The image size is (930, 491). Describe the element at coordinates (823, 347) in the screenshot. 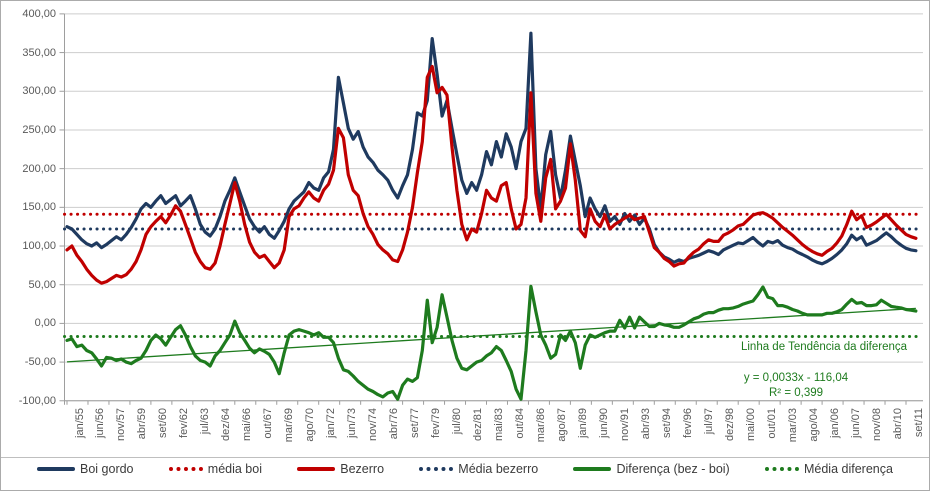

I see `trendline-label: Linha de Tendência da diferença` at that location.